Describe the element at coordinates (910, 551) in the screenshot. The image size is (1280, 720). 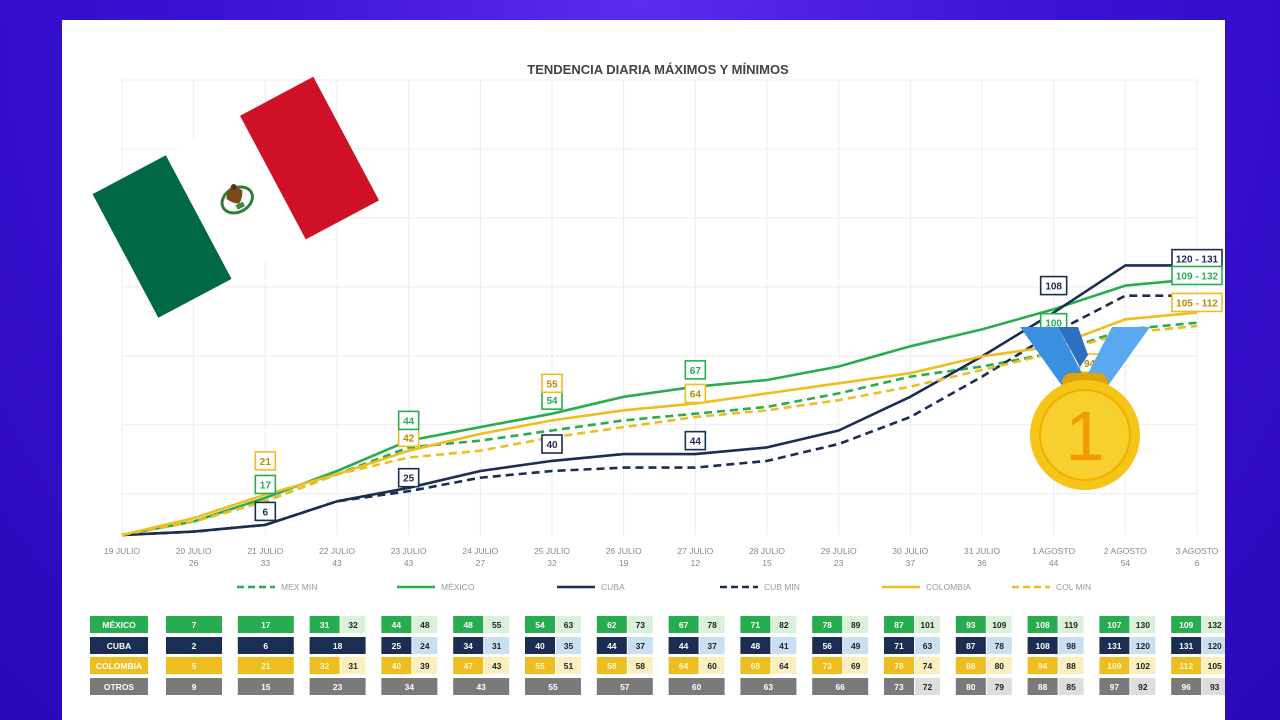
I see `x-tick-label: 30 JULIO` at that location.